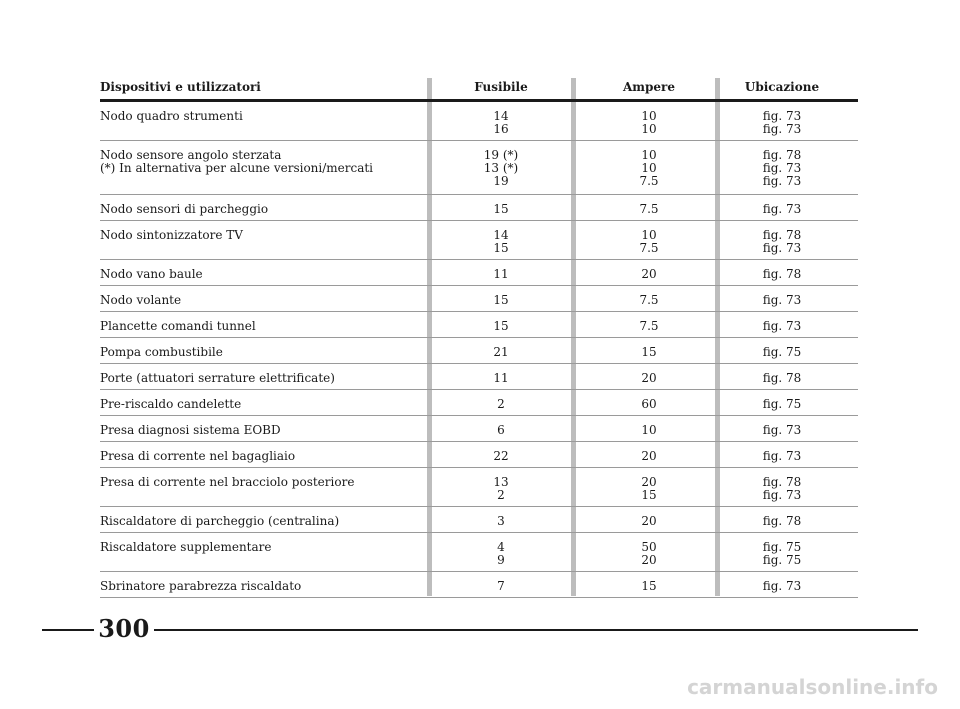 The height and width of the screenshot is (709, 960). Describe the element at coordinates (649, 404) in the screenshot. I see `ampere-cell-line: 60` at that location.